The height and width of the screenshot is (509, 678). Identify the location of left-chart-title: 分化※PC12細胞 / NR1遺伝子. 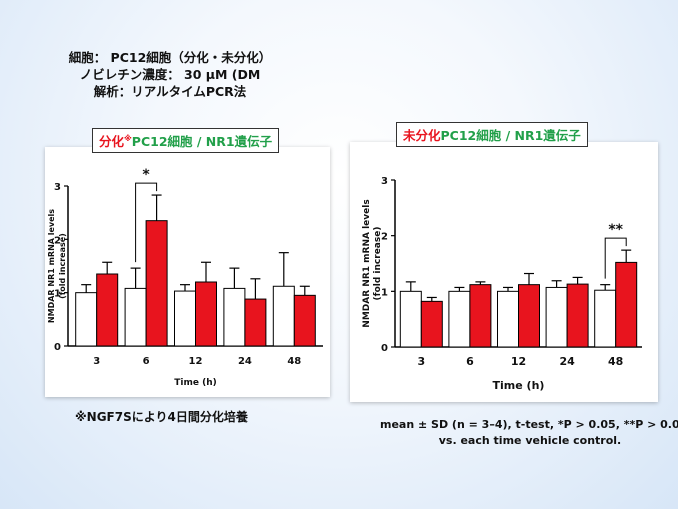
(186, 140).